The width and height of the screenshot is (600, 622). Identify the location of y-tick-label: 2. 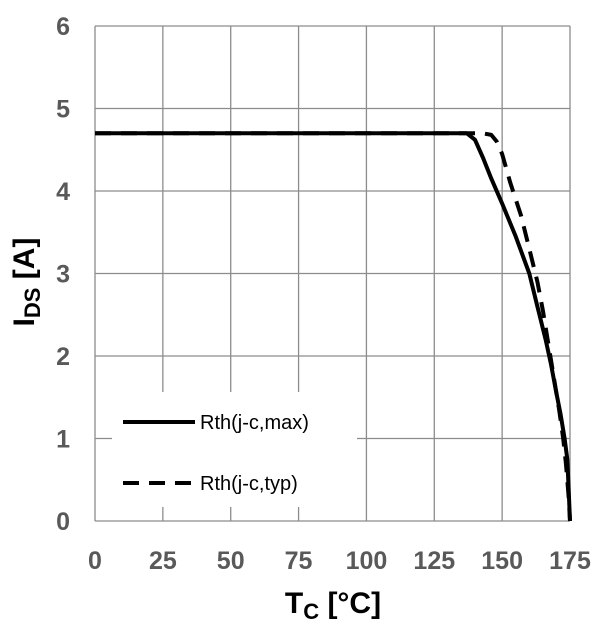
(63, 357).